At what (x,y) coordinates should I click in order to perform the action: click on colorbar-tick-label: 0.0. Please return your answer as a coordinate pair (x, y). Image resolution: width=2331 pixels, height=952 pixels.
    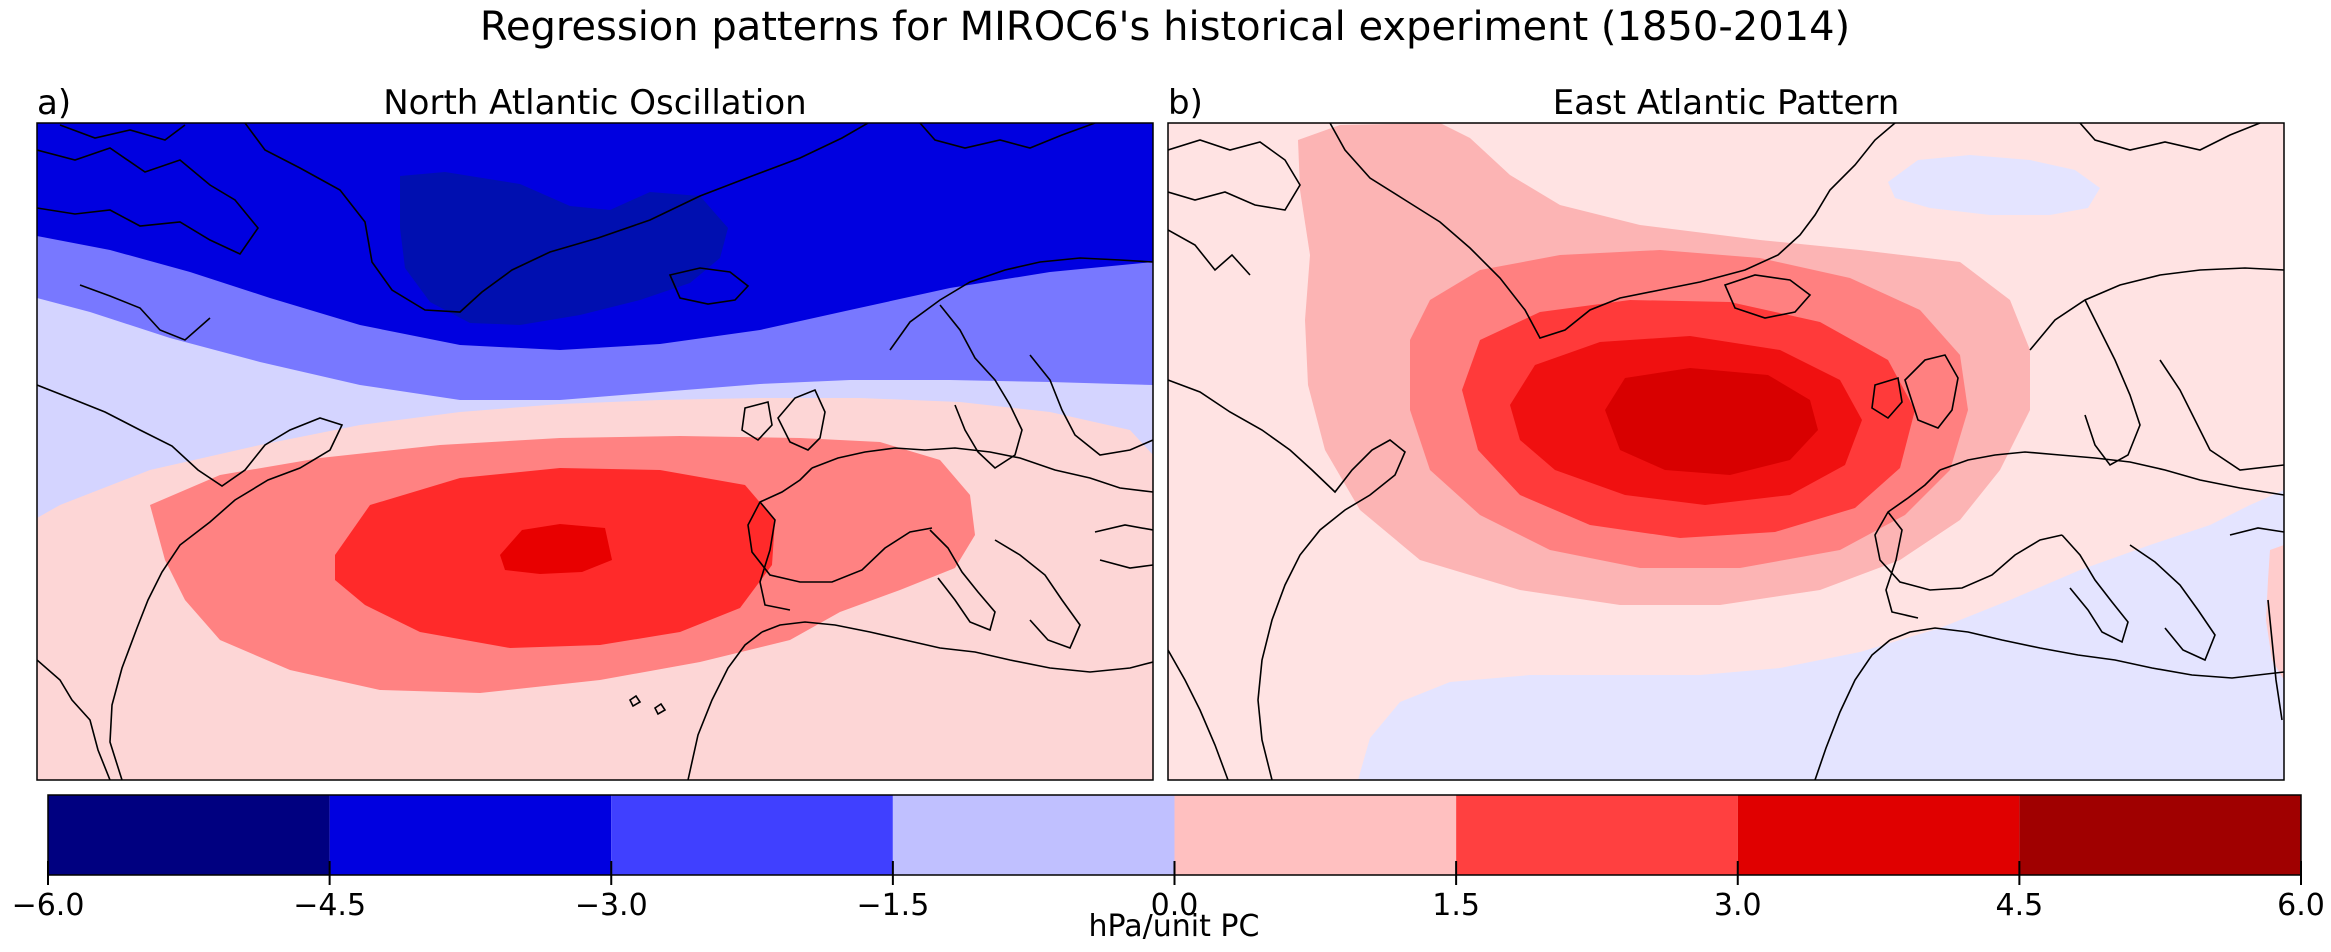
    Looking at the image, I should click on (1175, 905).